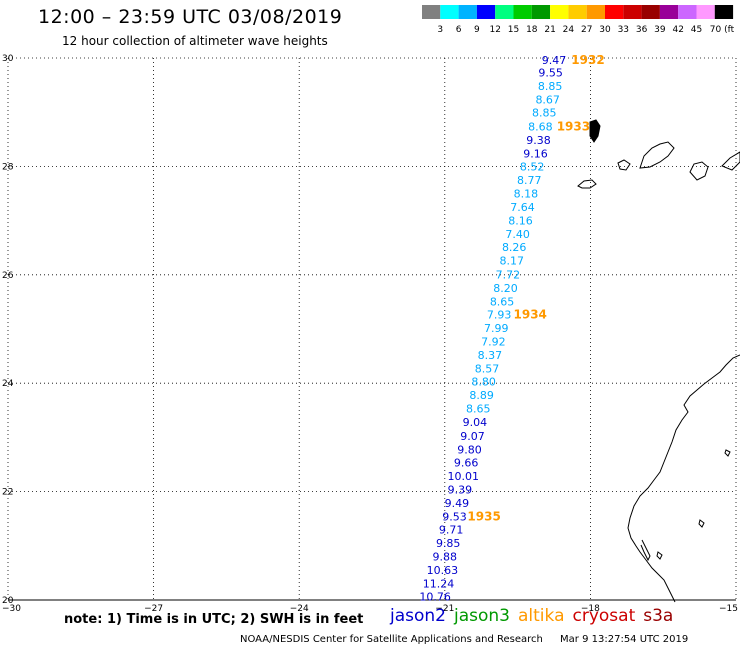 Image resolution: width=740 pixels, height=650 pixels. What do you see at coordinates (459, 30) in the screenshot?
I see `color-scale-label: 6` at bounding box center [459, 30].